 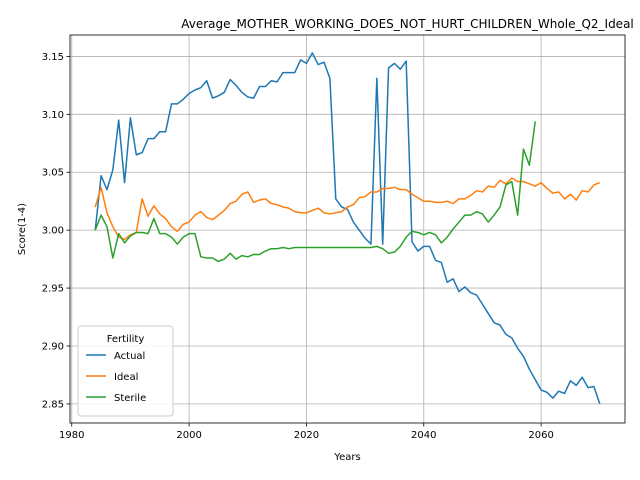 What do you see at coordinates (53, 57) in the screenshot?
I see `y-tick-label: 3.15` at bounding box center [53, 57].